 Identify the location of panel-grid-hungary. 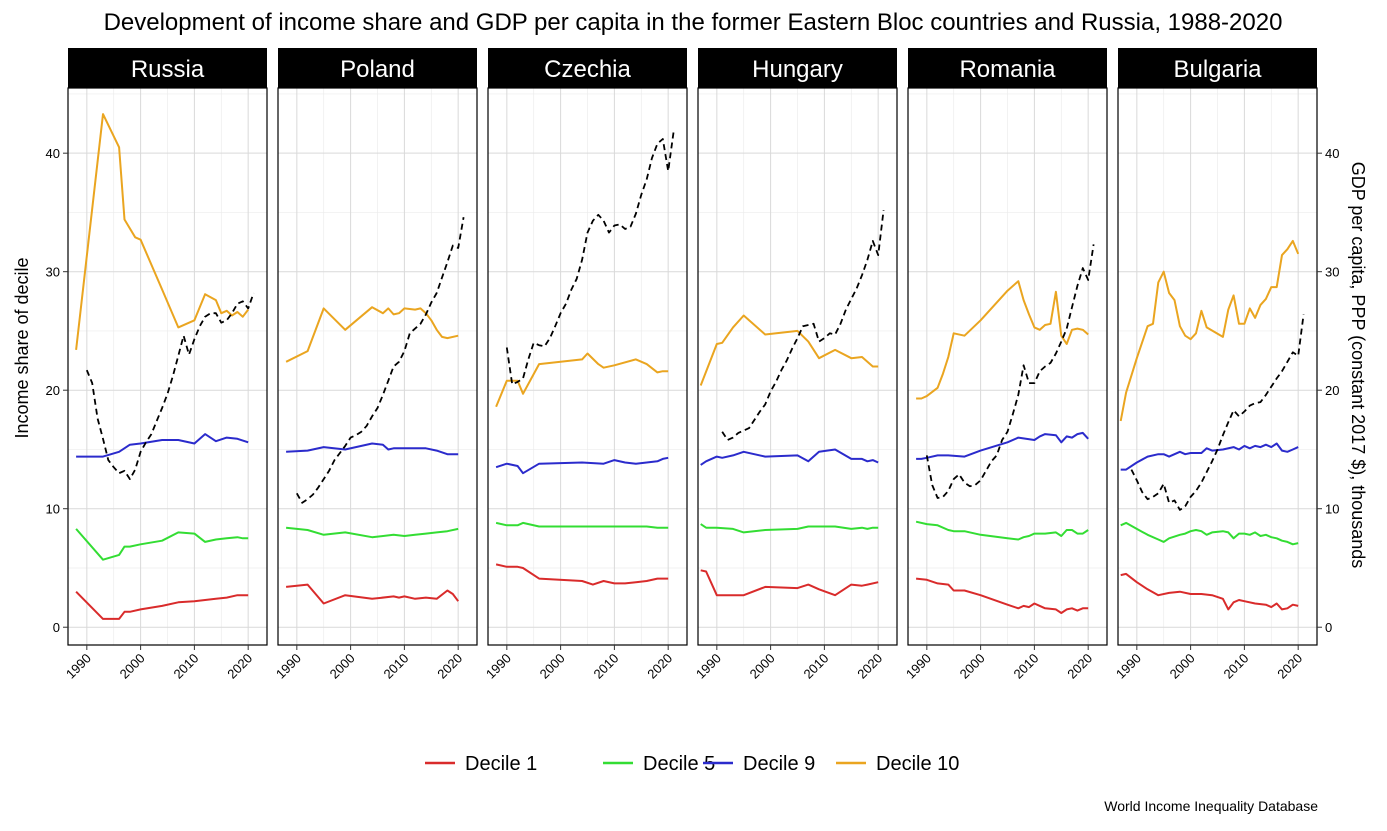
(797, 366).